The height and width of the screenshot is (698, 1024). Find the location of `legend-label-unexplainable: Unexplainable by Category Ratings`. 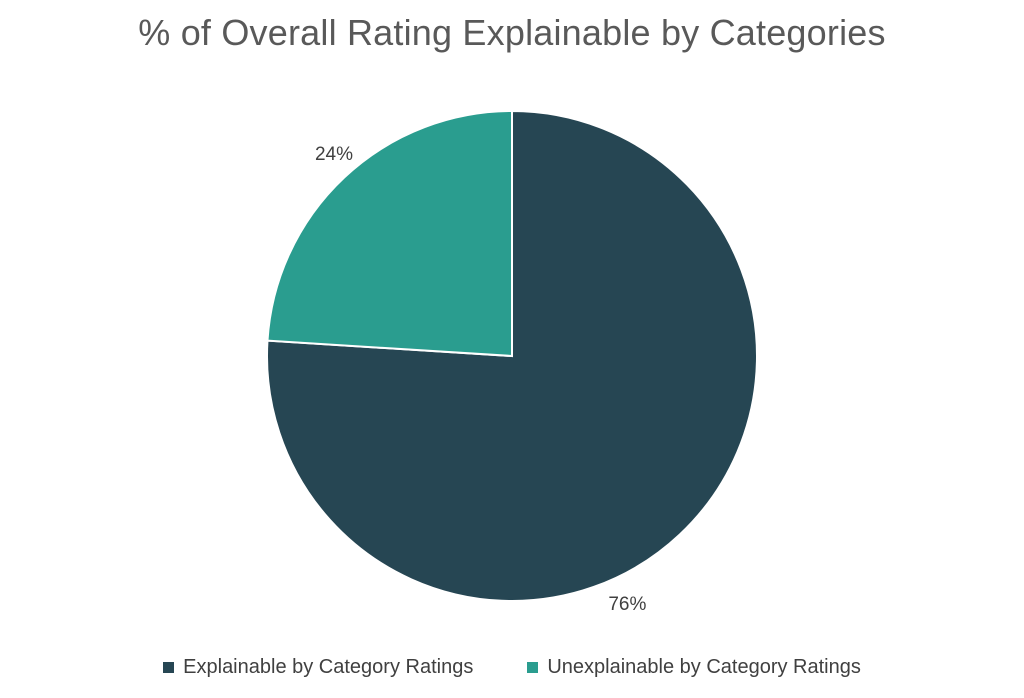

legend-label-unexplainable: Unexplainable by Category Ratings is located at coordinates (704, 667).